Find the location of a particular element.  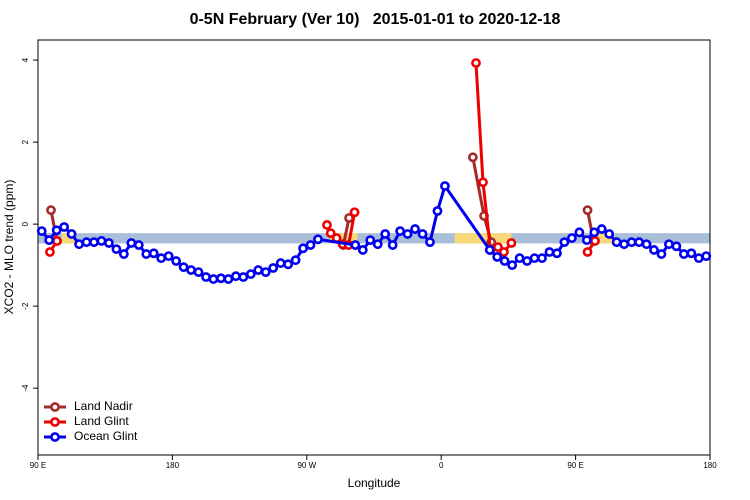

y-axis-label: XCO2 - MLO trend (ppm) is located at coordinates (9, 247).